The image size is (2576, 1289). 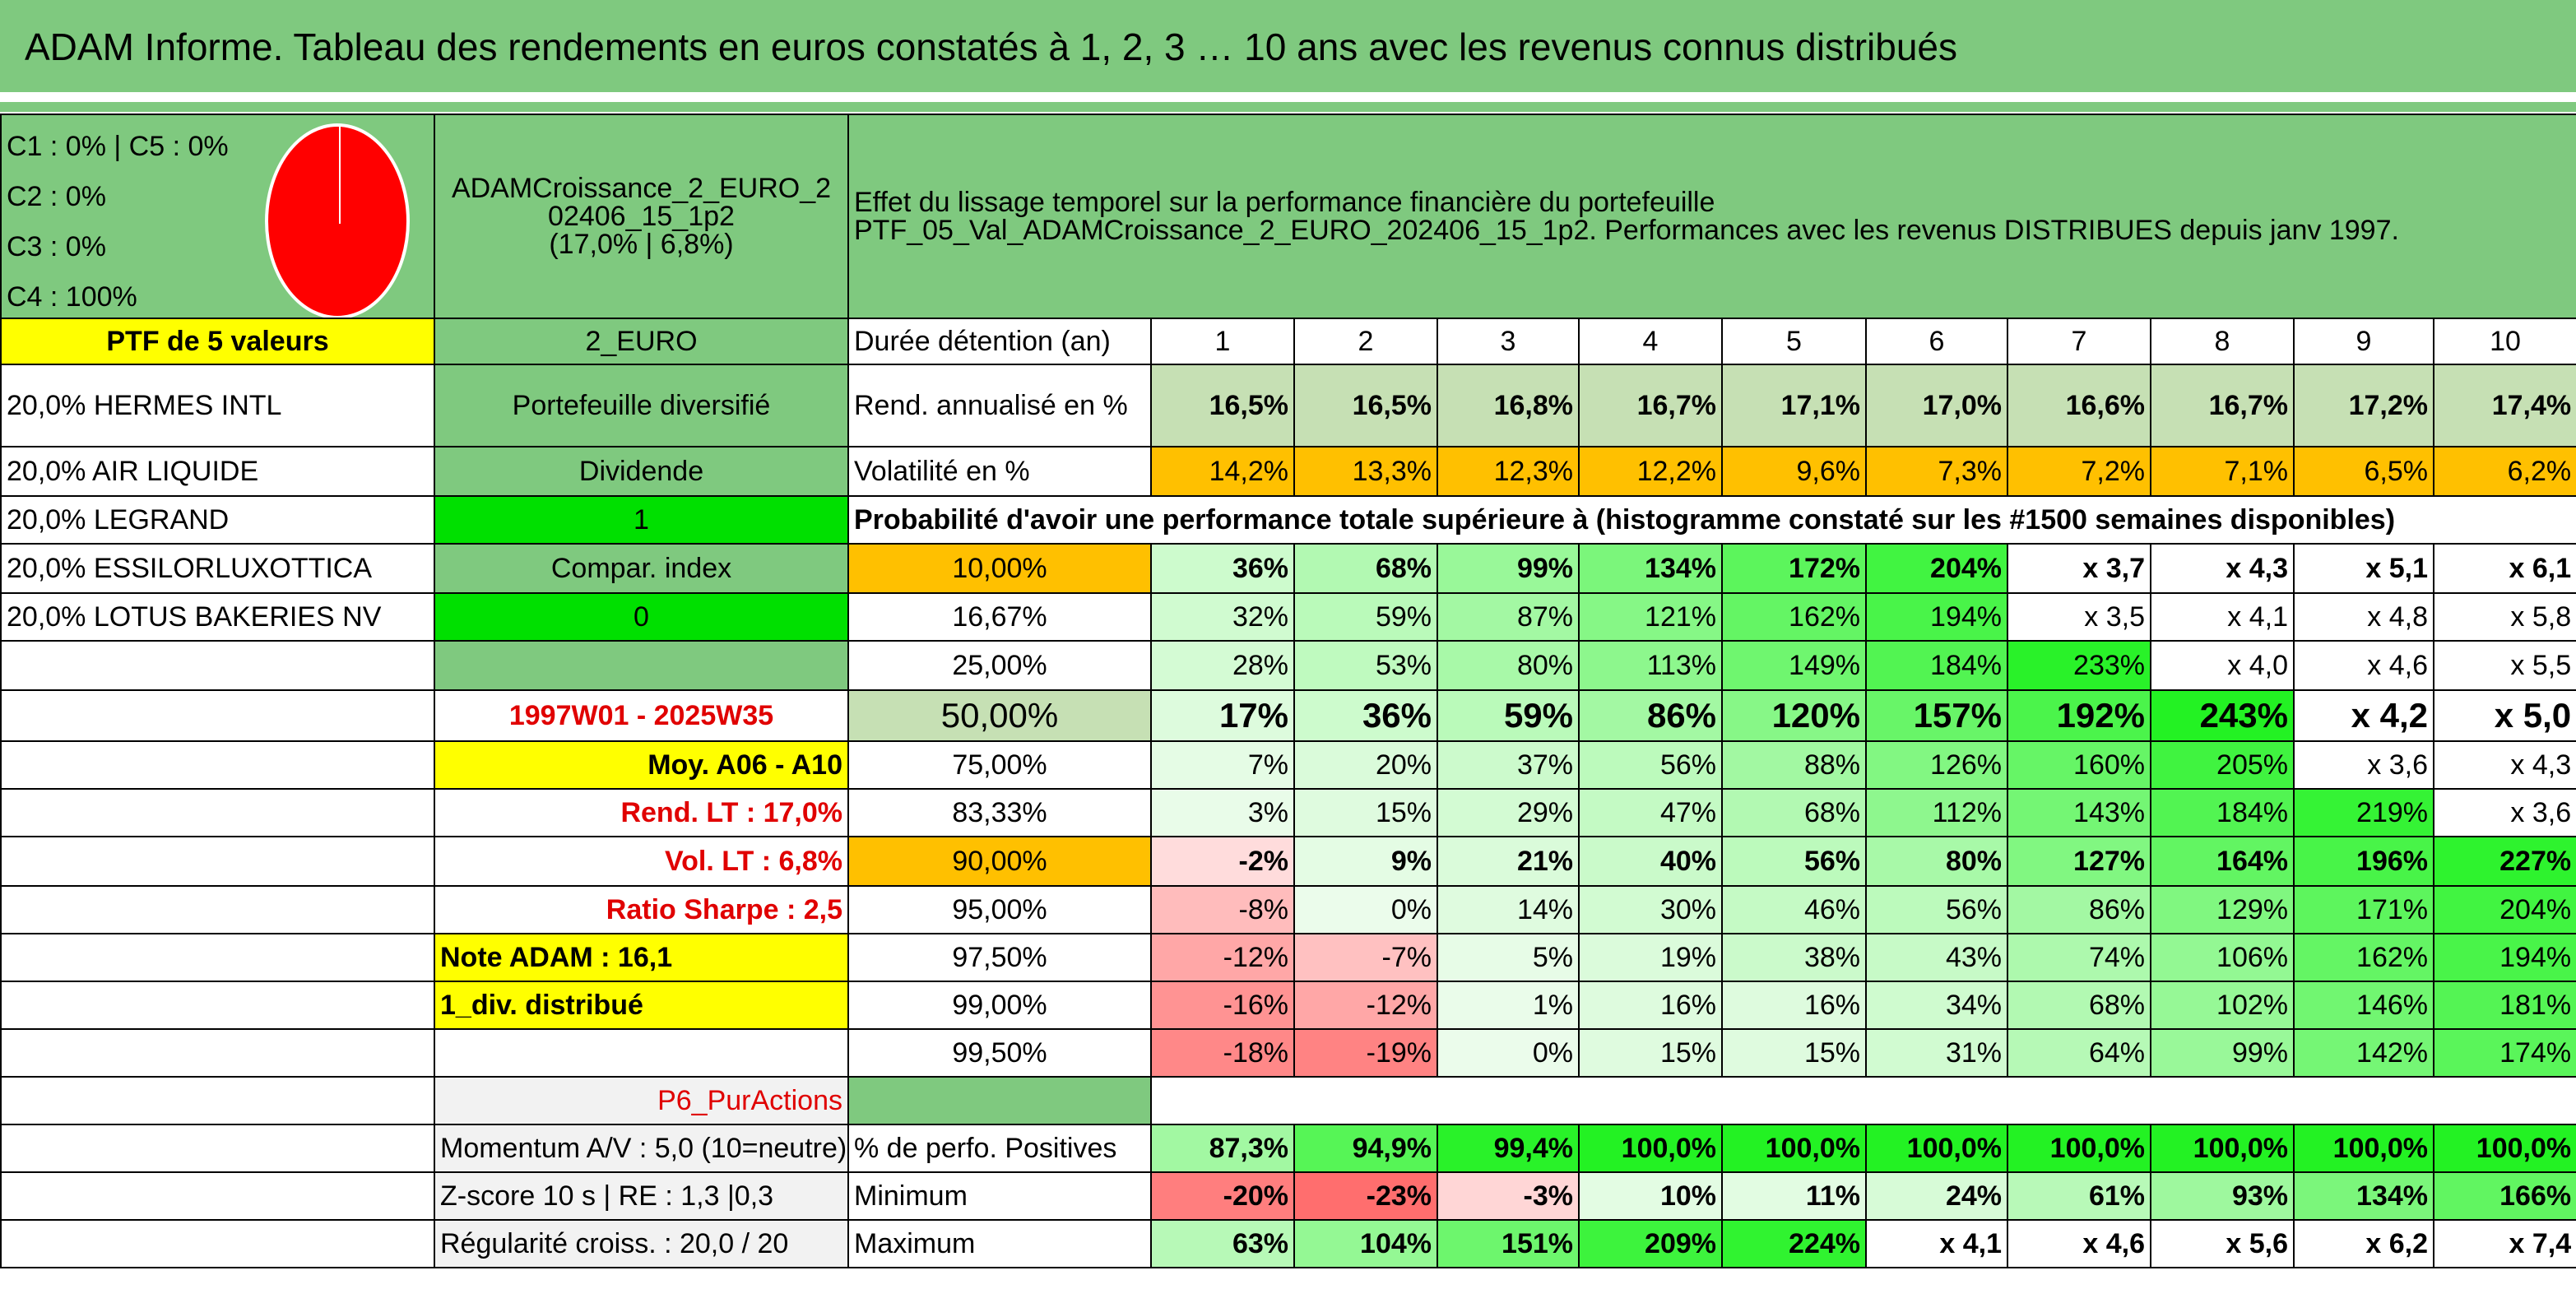 I want to click on holding-item: 20,0% HERMES INTL, so click(x=217, y=405).